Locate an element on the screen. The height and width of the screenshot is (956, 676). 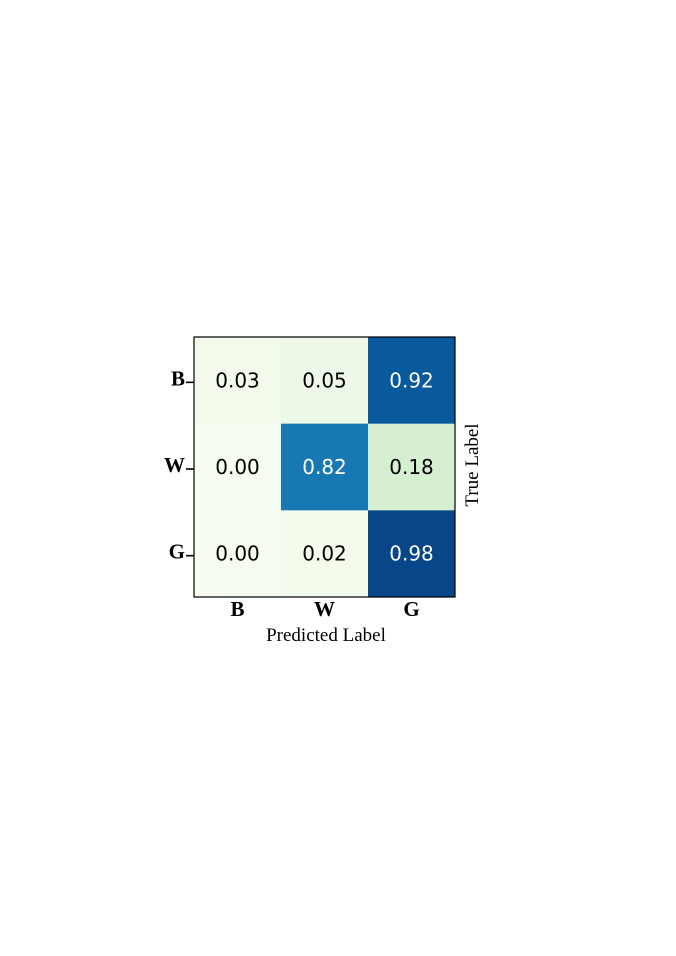
cell-value-label: 0.05 is located at coordinates (324, 380).